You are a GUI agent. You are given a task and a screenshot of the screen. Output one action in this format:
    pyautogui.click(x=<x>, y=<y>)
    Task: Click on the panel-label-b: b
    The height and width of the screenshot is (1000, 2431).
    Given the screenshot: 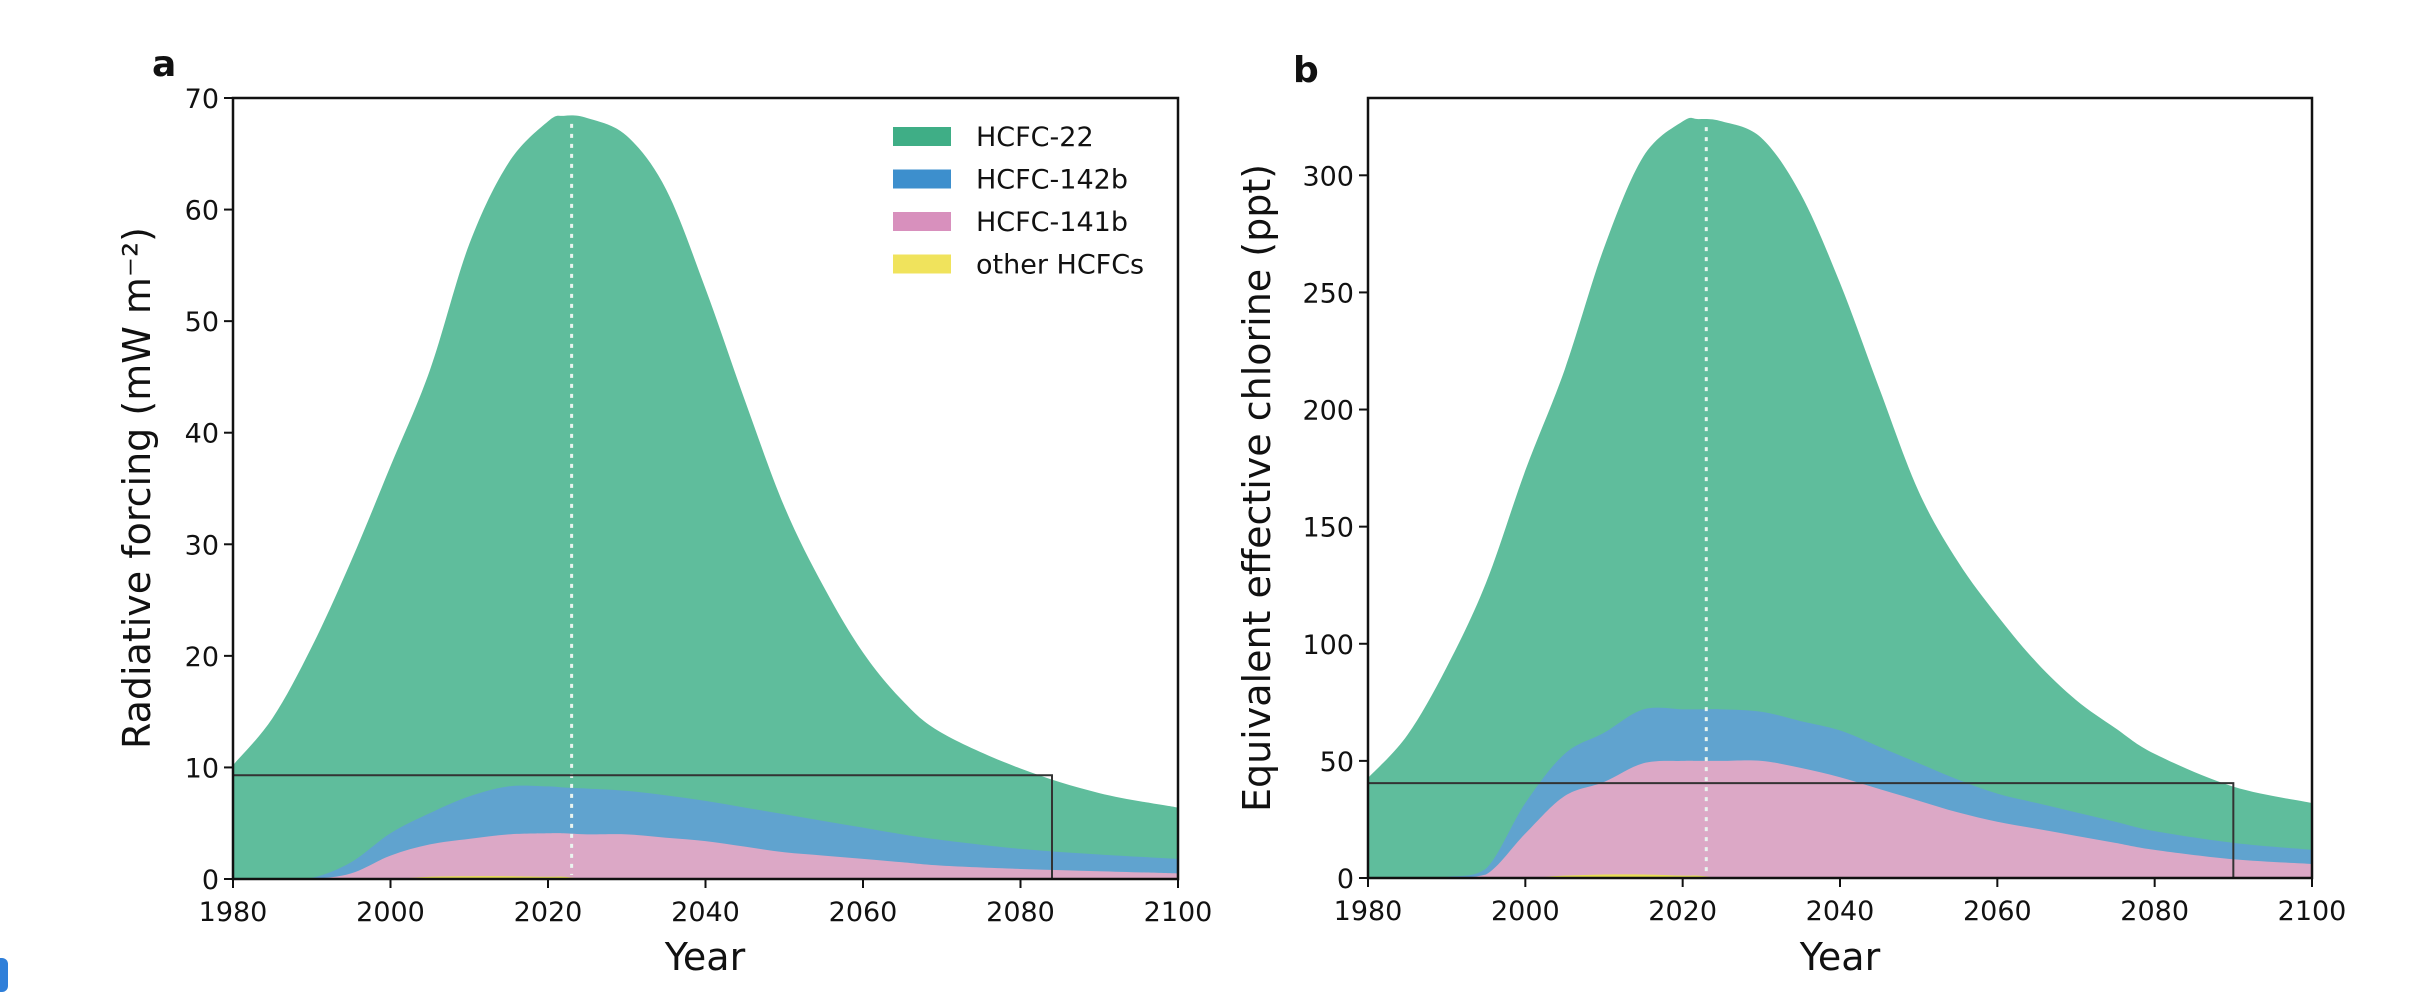 What is the action you would take?
    pyautogui.click(x=1306, y=70)
    